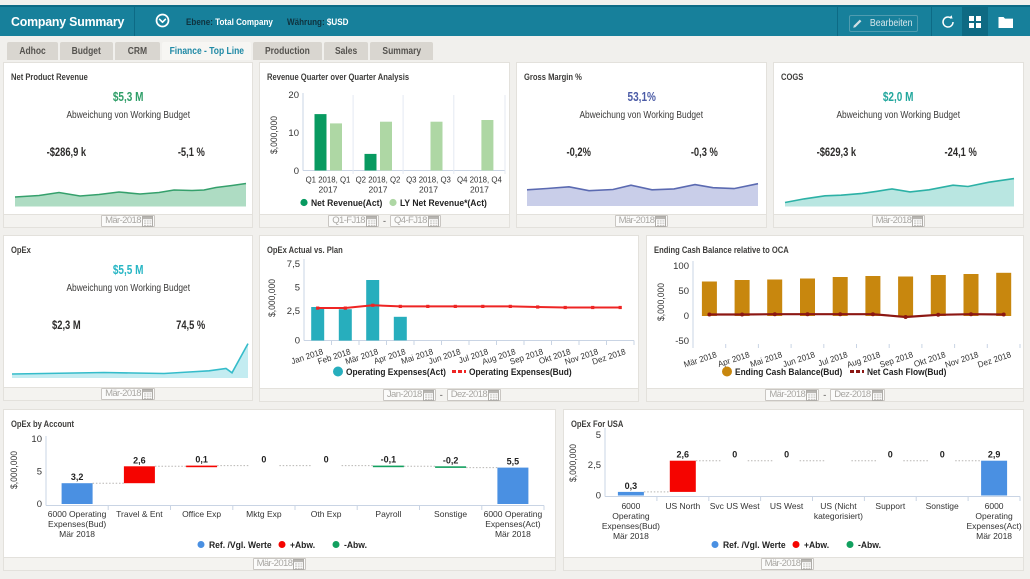 The image size is (1030, 579). What do you see at coordinates (389, 460) in the screenshot?
I see `svg-text: -0,1` at bounding box center [389, 460].